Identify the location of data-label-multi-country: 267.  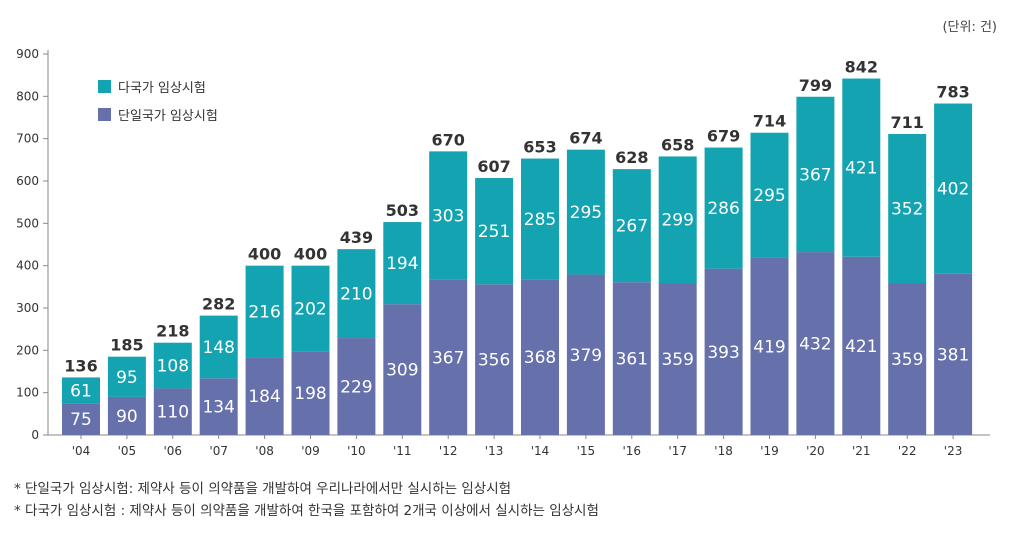
(632, 227).